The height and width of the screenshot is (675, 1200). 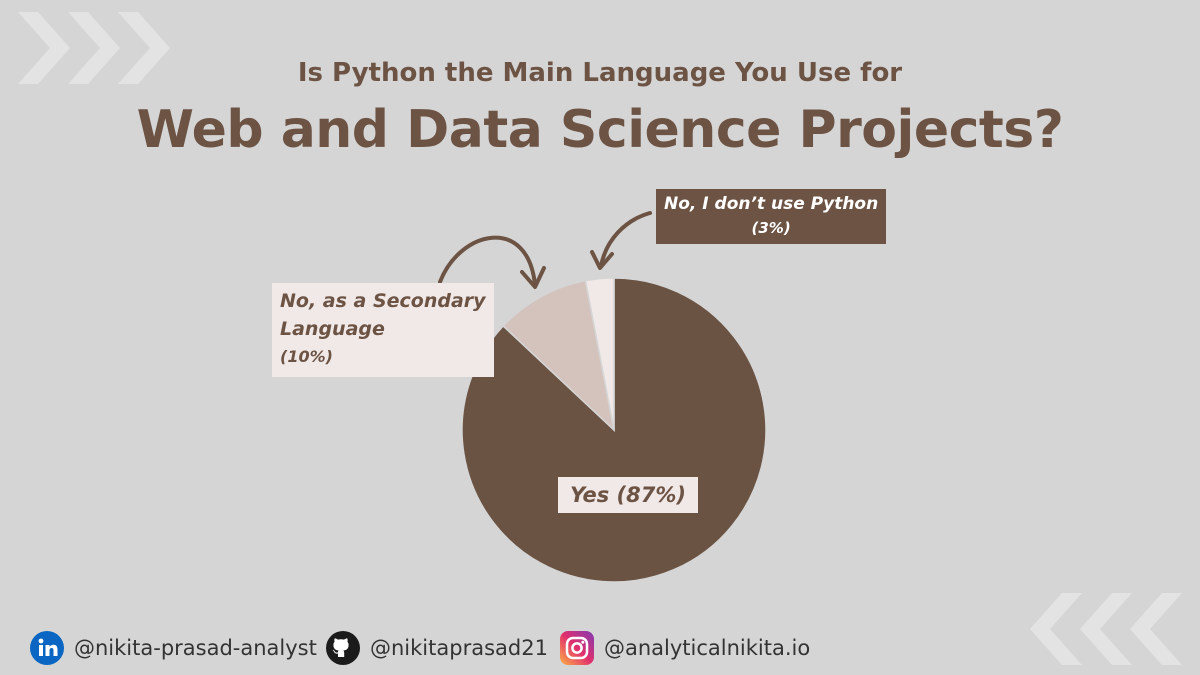 I want to click on label-secondary-line3: (10%), so click(x=306, y=356).